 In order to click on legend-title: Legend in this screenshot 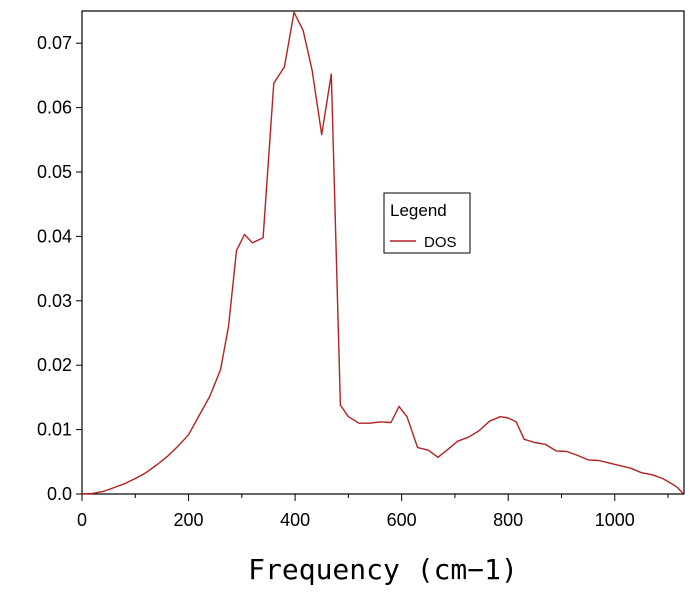, I will do `click(418, 210)`.